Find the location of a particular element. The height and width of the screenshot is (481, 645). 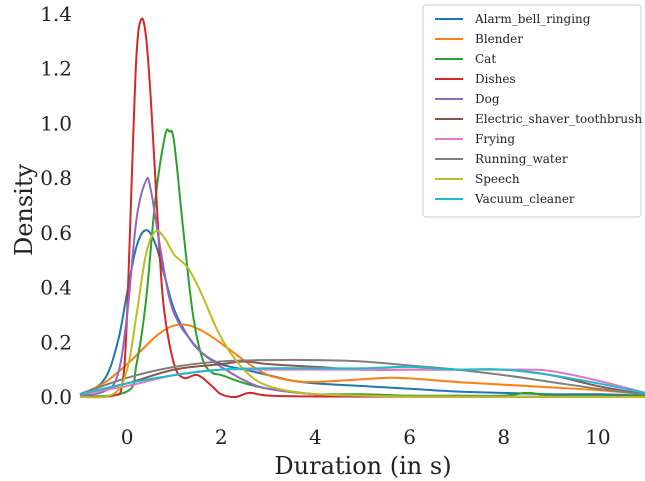

legend-label: Alarm_bell_ringing is located at coordinates (532, 19).